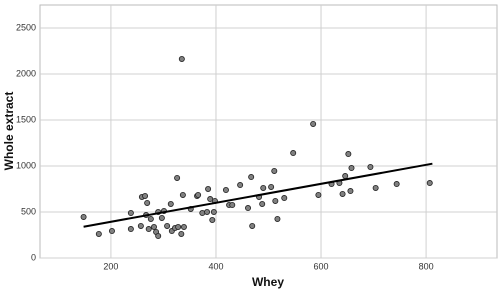 Image resolution: width=500 pixels, height=290 pixels. What do you see at coordinates (26, 73) in the screenshot?
I see `y-tick-label: 2000` at bounding box center [26, 73].